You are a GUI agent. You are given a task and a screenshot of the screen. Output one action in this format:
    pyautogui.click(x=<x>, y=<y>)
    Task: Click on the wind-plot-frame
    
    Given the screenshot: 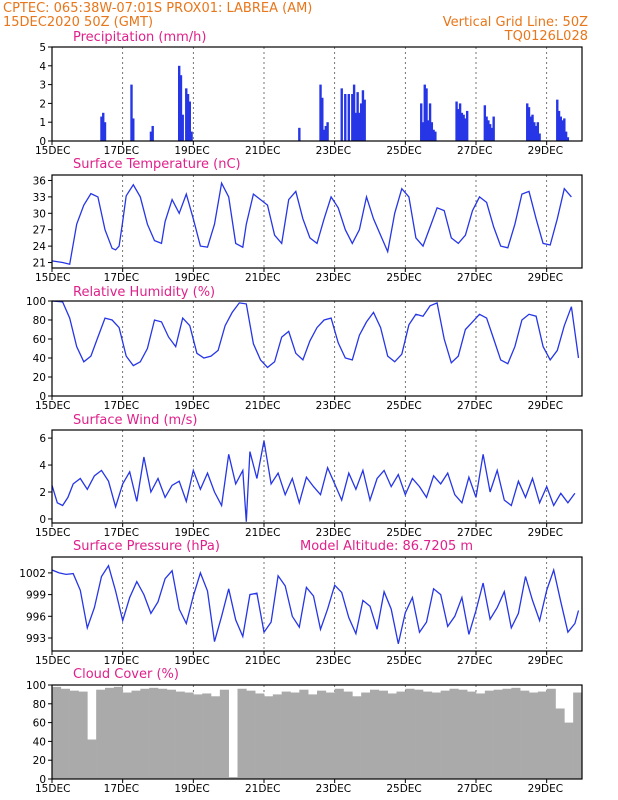 What is the action you would take?
    pyautogui.click(x=317, y=476)
    